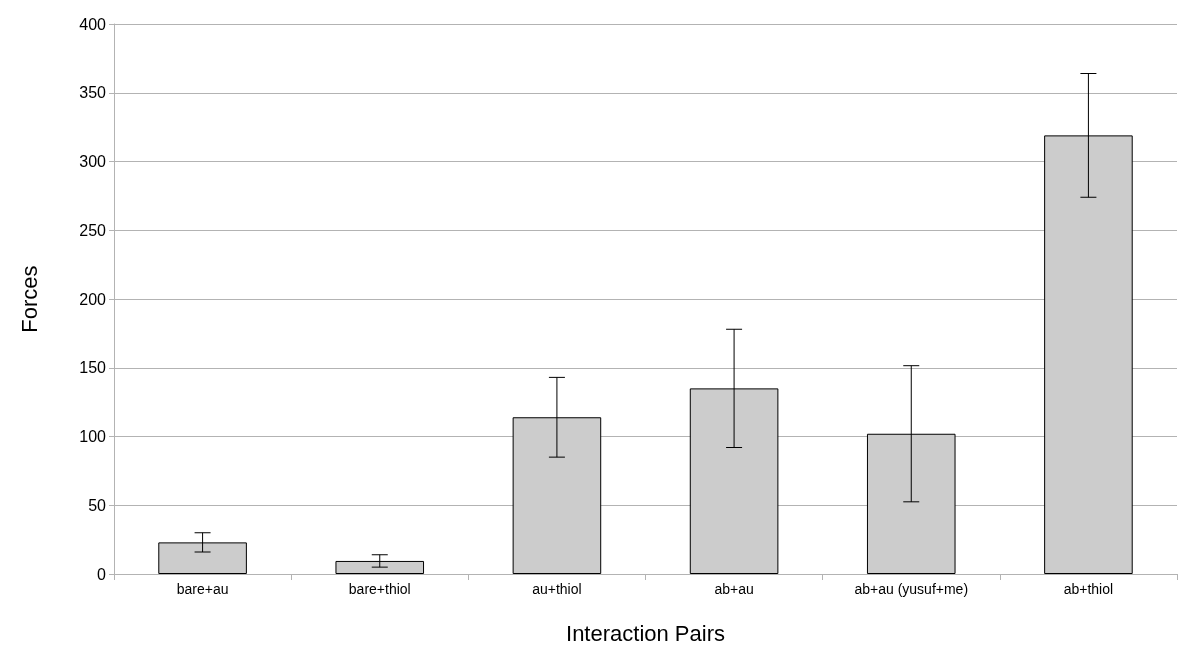  I want to click on y-tick-label: 0, so click(102, 574).